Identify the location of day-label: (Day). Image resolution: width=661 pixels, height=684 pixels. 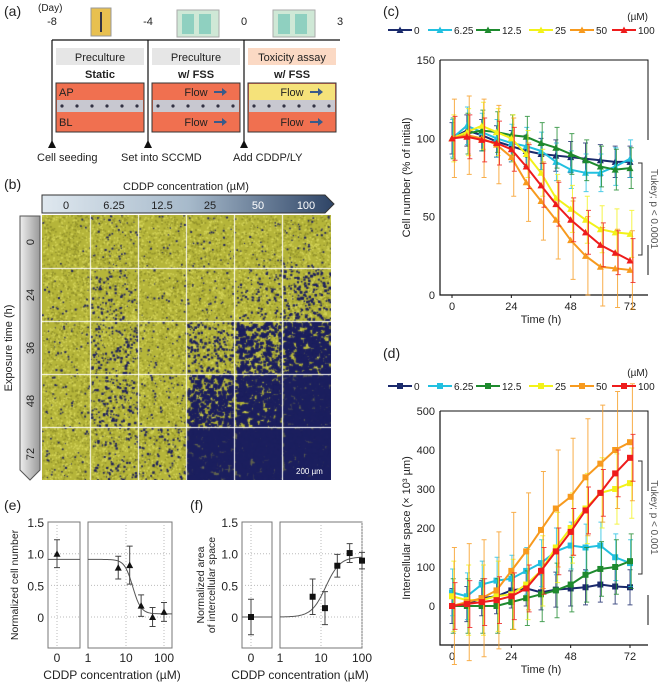
(50, 8).